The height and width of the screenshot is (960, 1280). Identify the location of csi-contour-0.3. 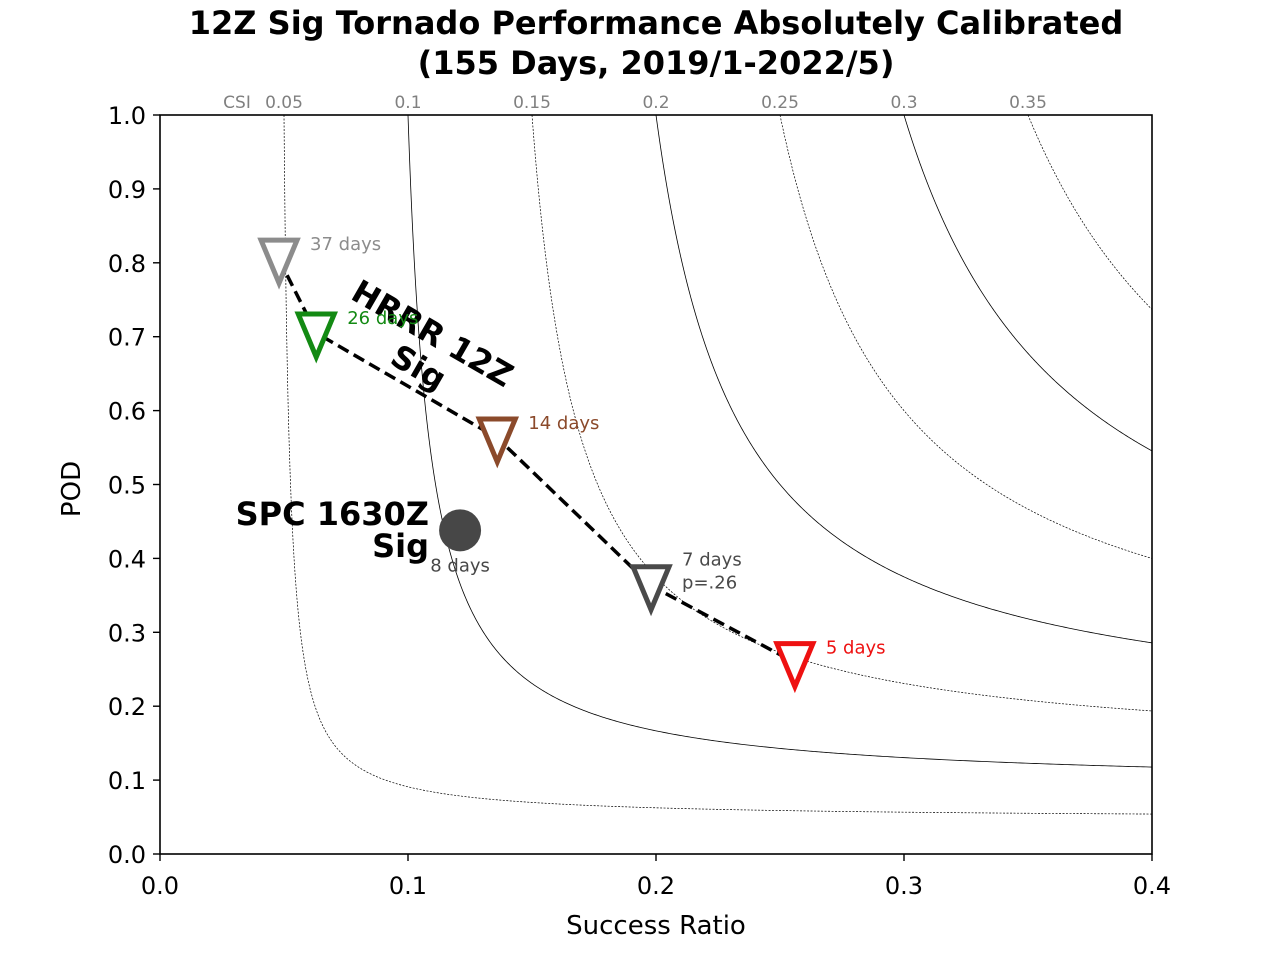
(1027, 283).